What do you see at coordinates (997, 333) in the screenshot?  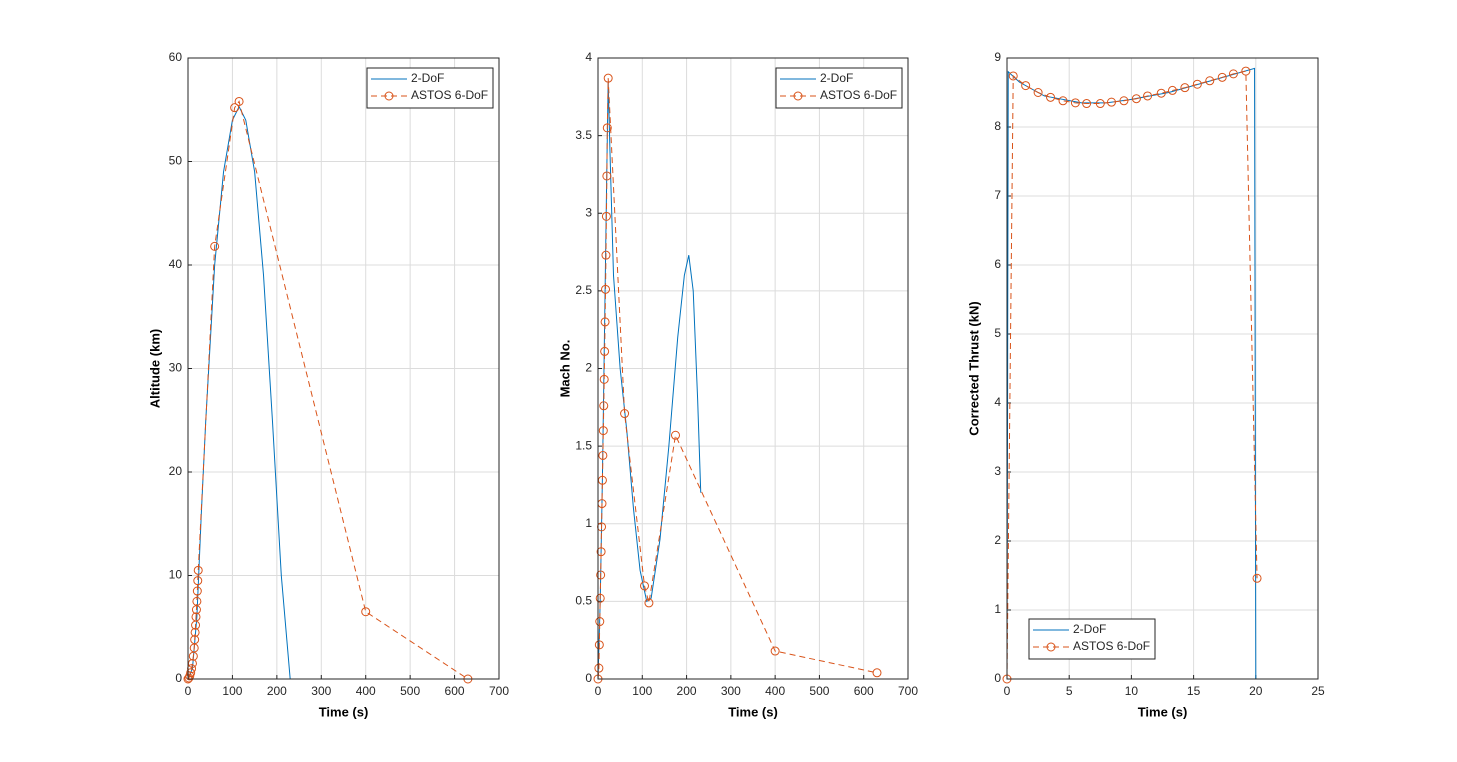 I see `y-tick-label: 5` at bounding box center [997, 333].